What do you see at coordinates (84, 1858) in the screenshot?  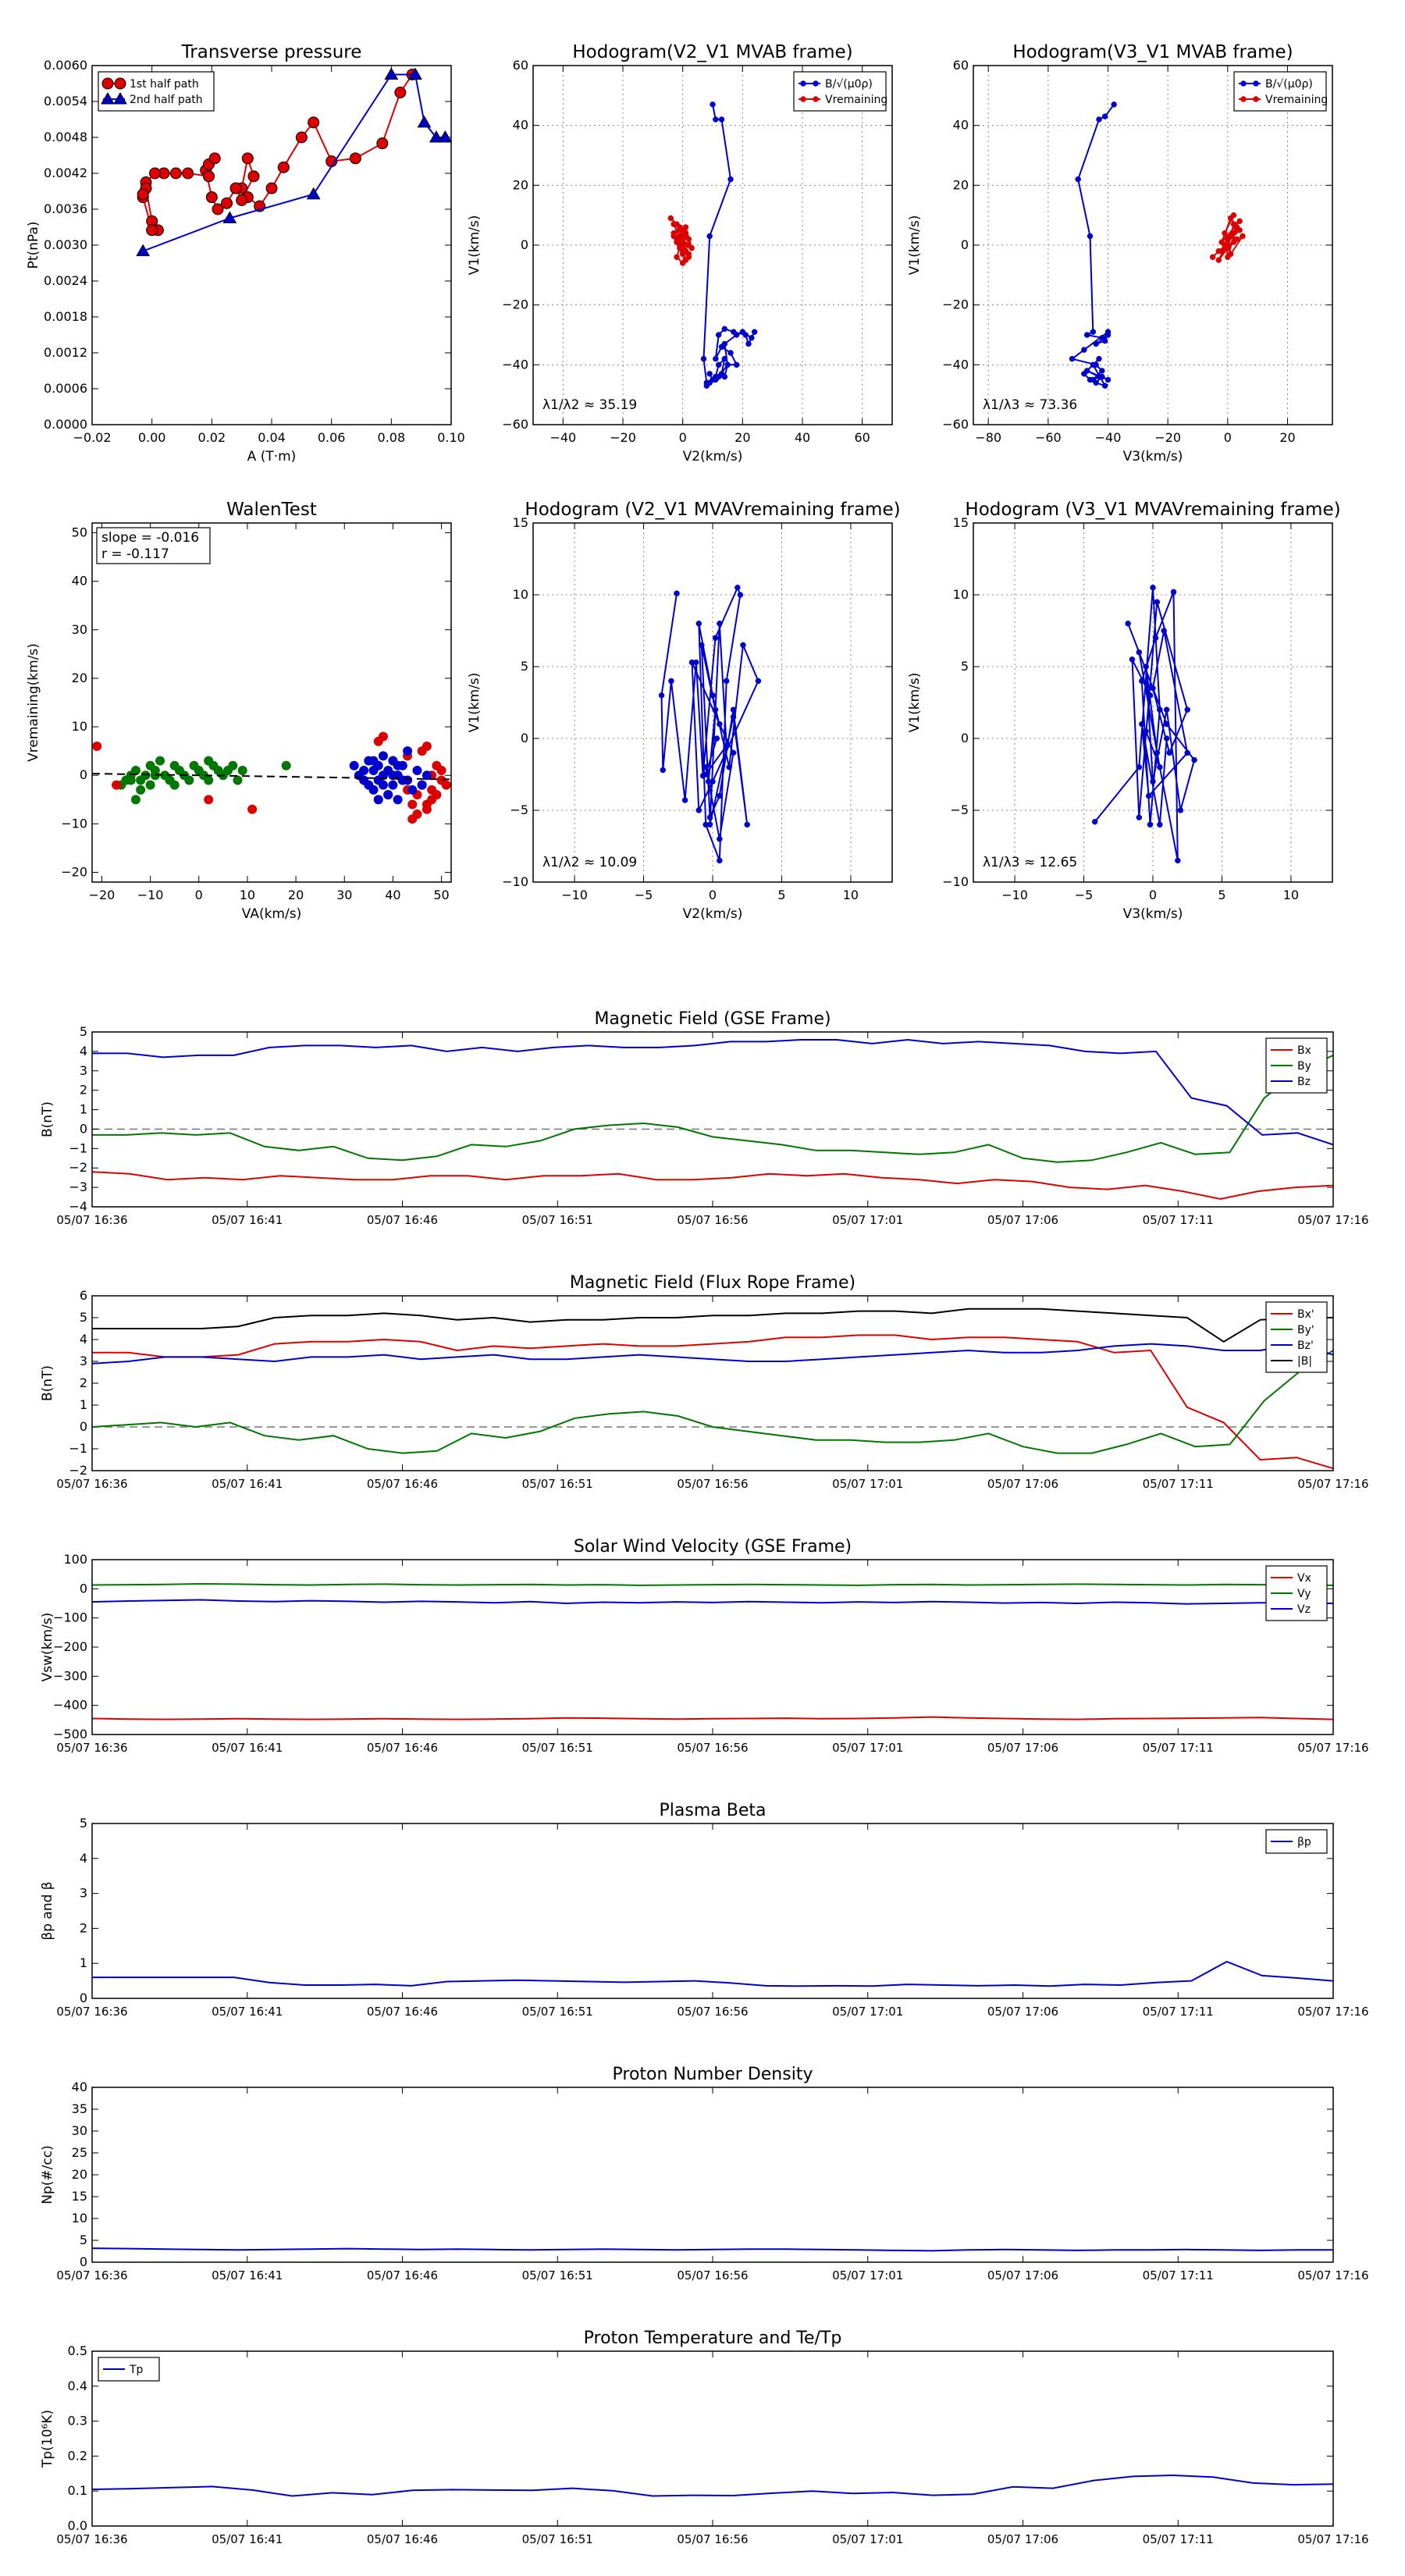 I see `y-tick-label: 4` at bounding box center [84, 1858].